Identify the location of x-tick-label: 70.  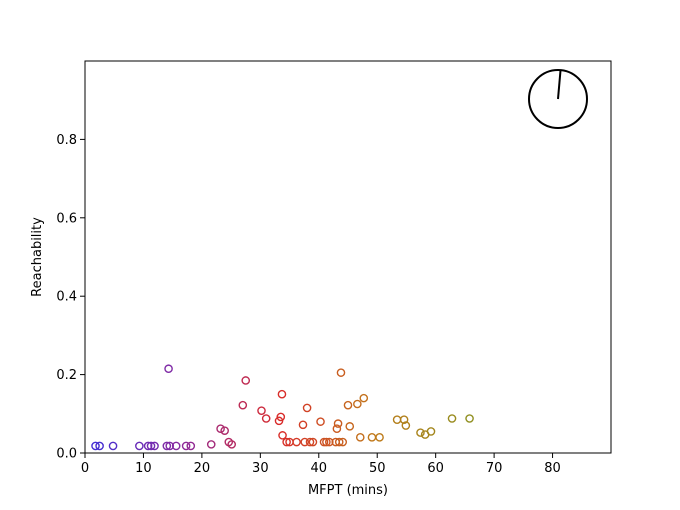
(494, 468).